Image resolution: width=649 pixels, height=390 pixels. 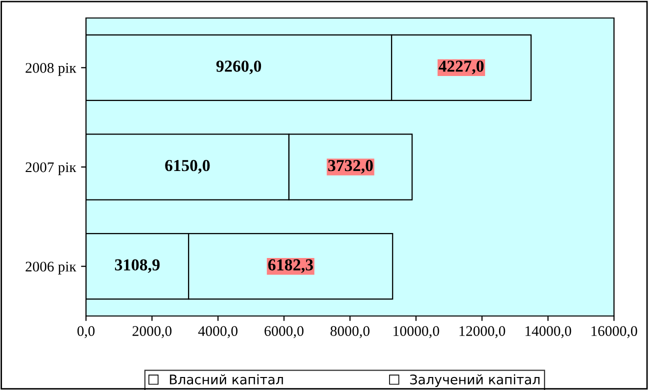 What do you see at coordinates (350, 167) in the screenshot?
I see `data-label: 3732,0` at bounding box center [350, 167].